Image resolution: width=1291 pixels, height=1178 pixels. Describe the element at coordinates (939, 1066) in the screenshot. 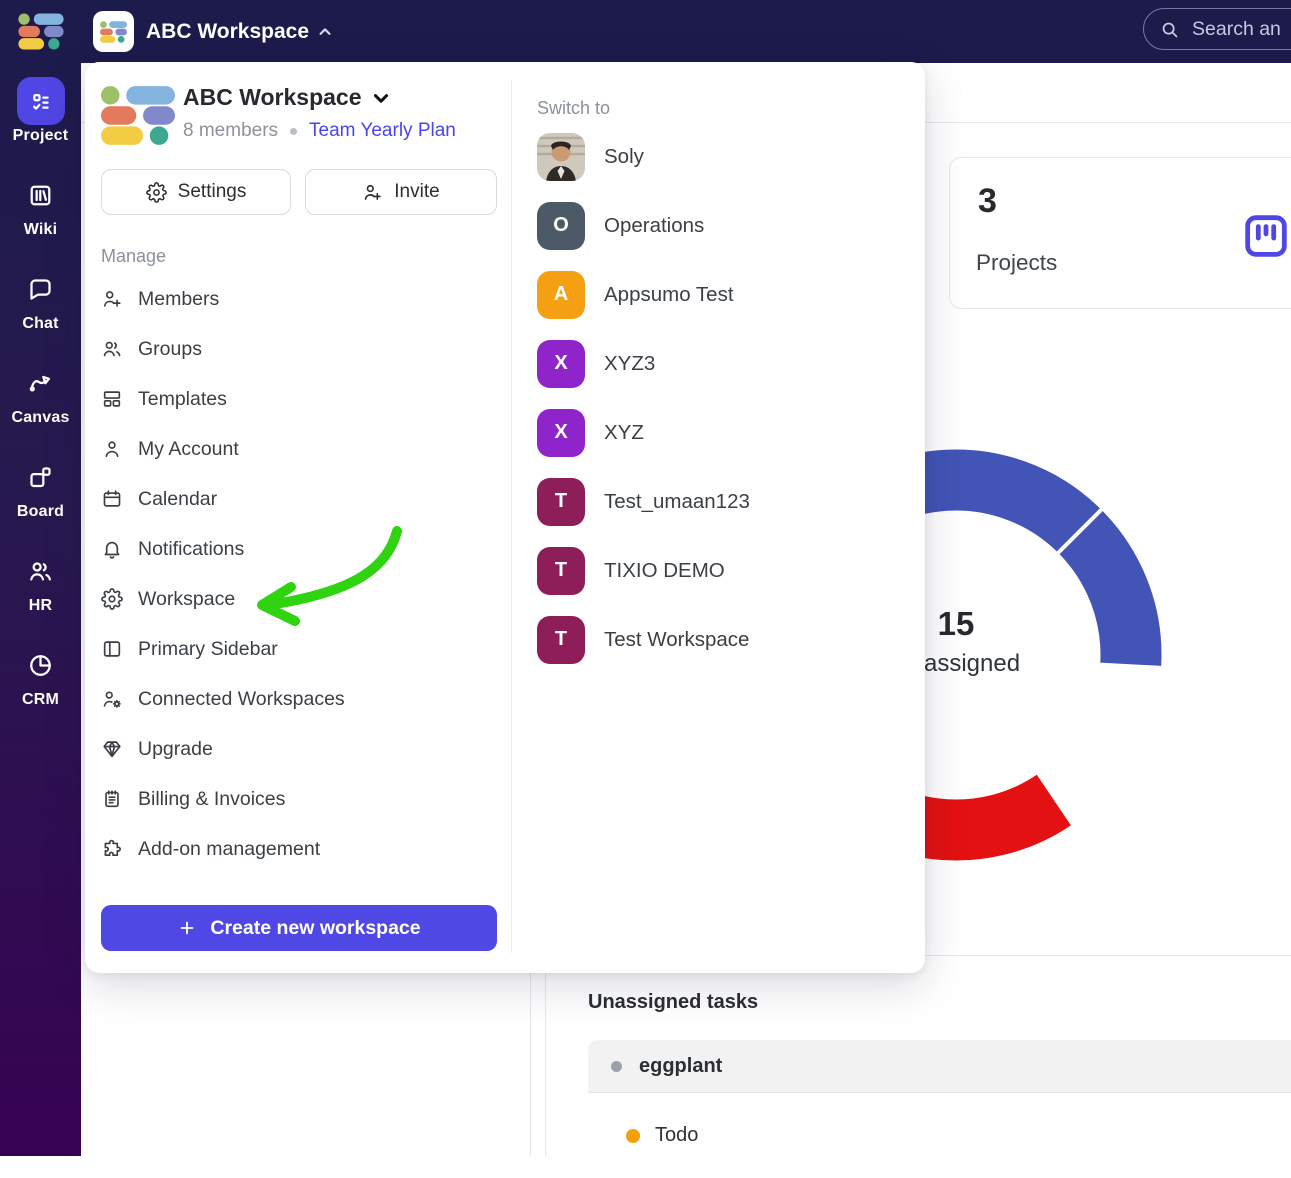

I see `task-group-row: eggplant` at that location.